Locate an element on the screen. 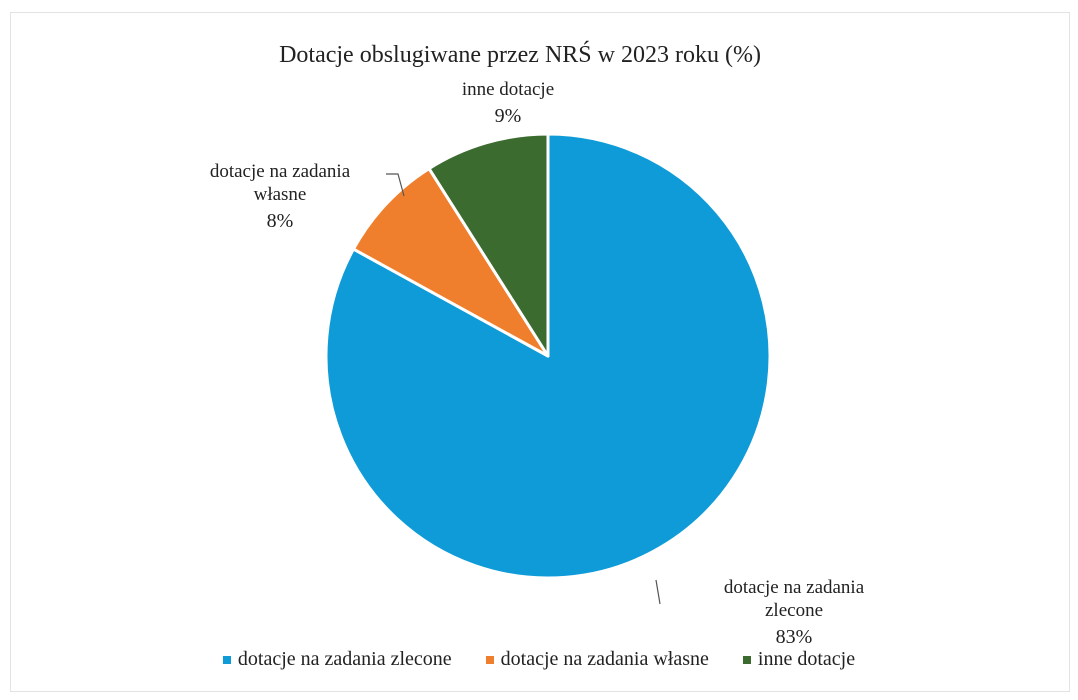  legend-item-zlecone: dotacje na zadania zlecone is located at coordinates (337, 659).